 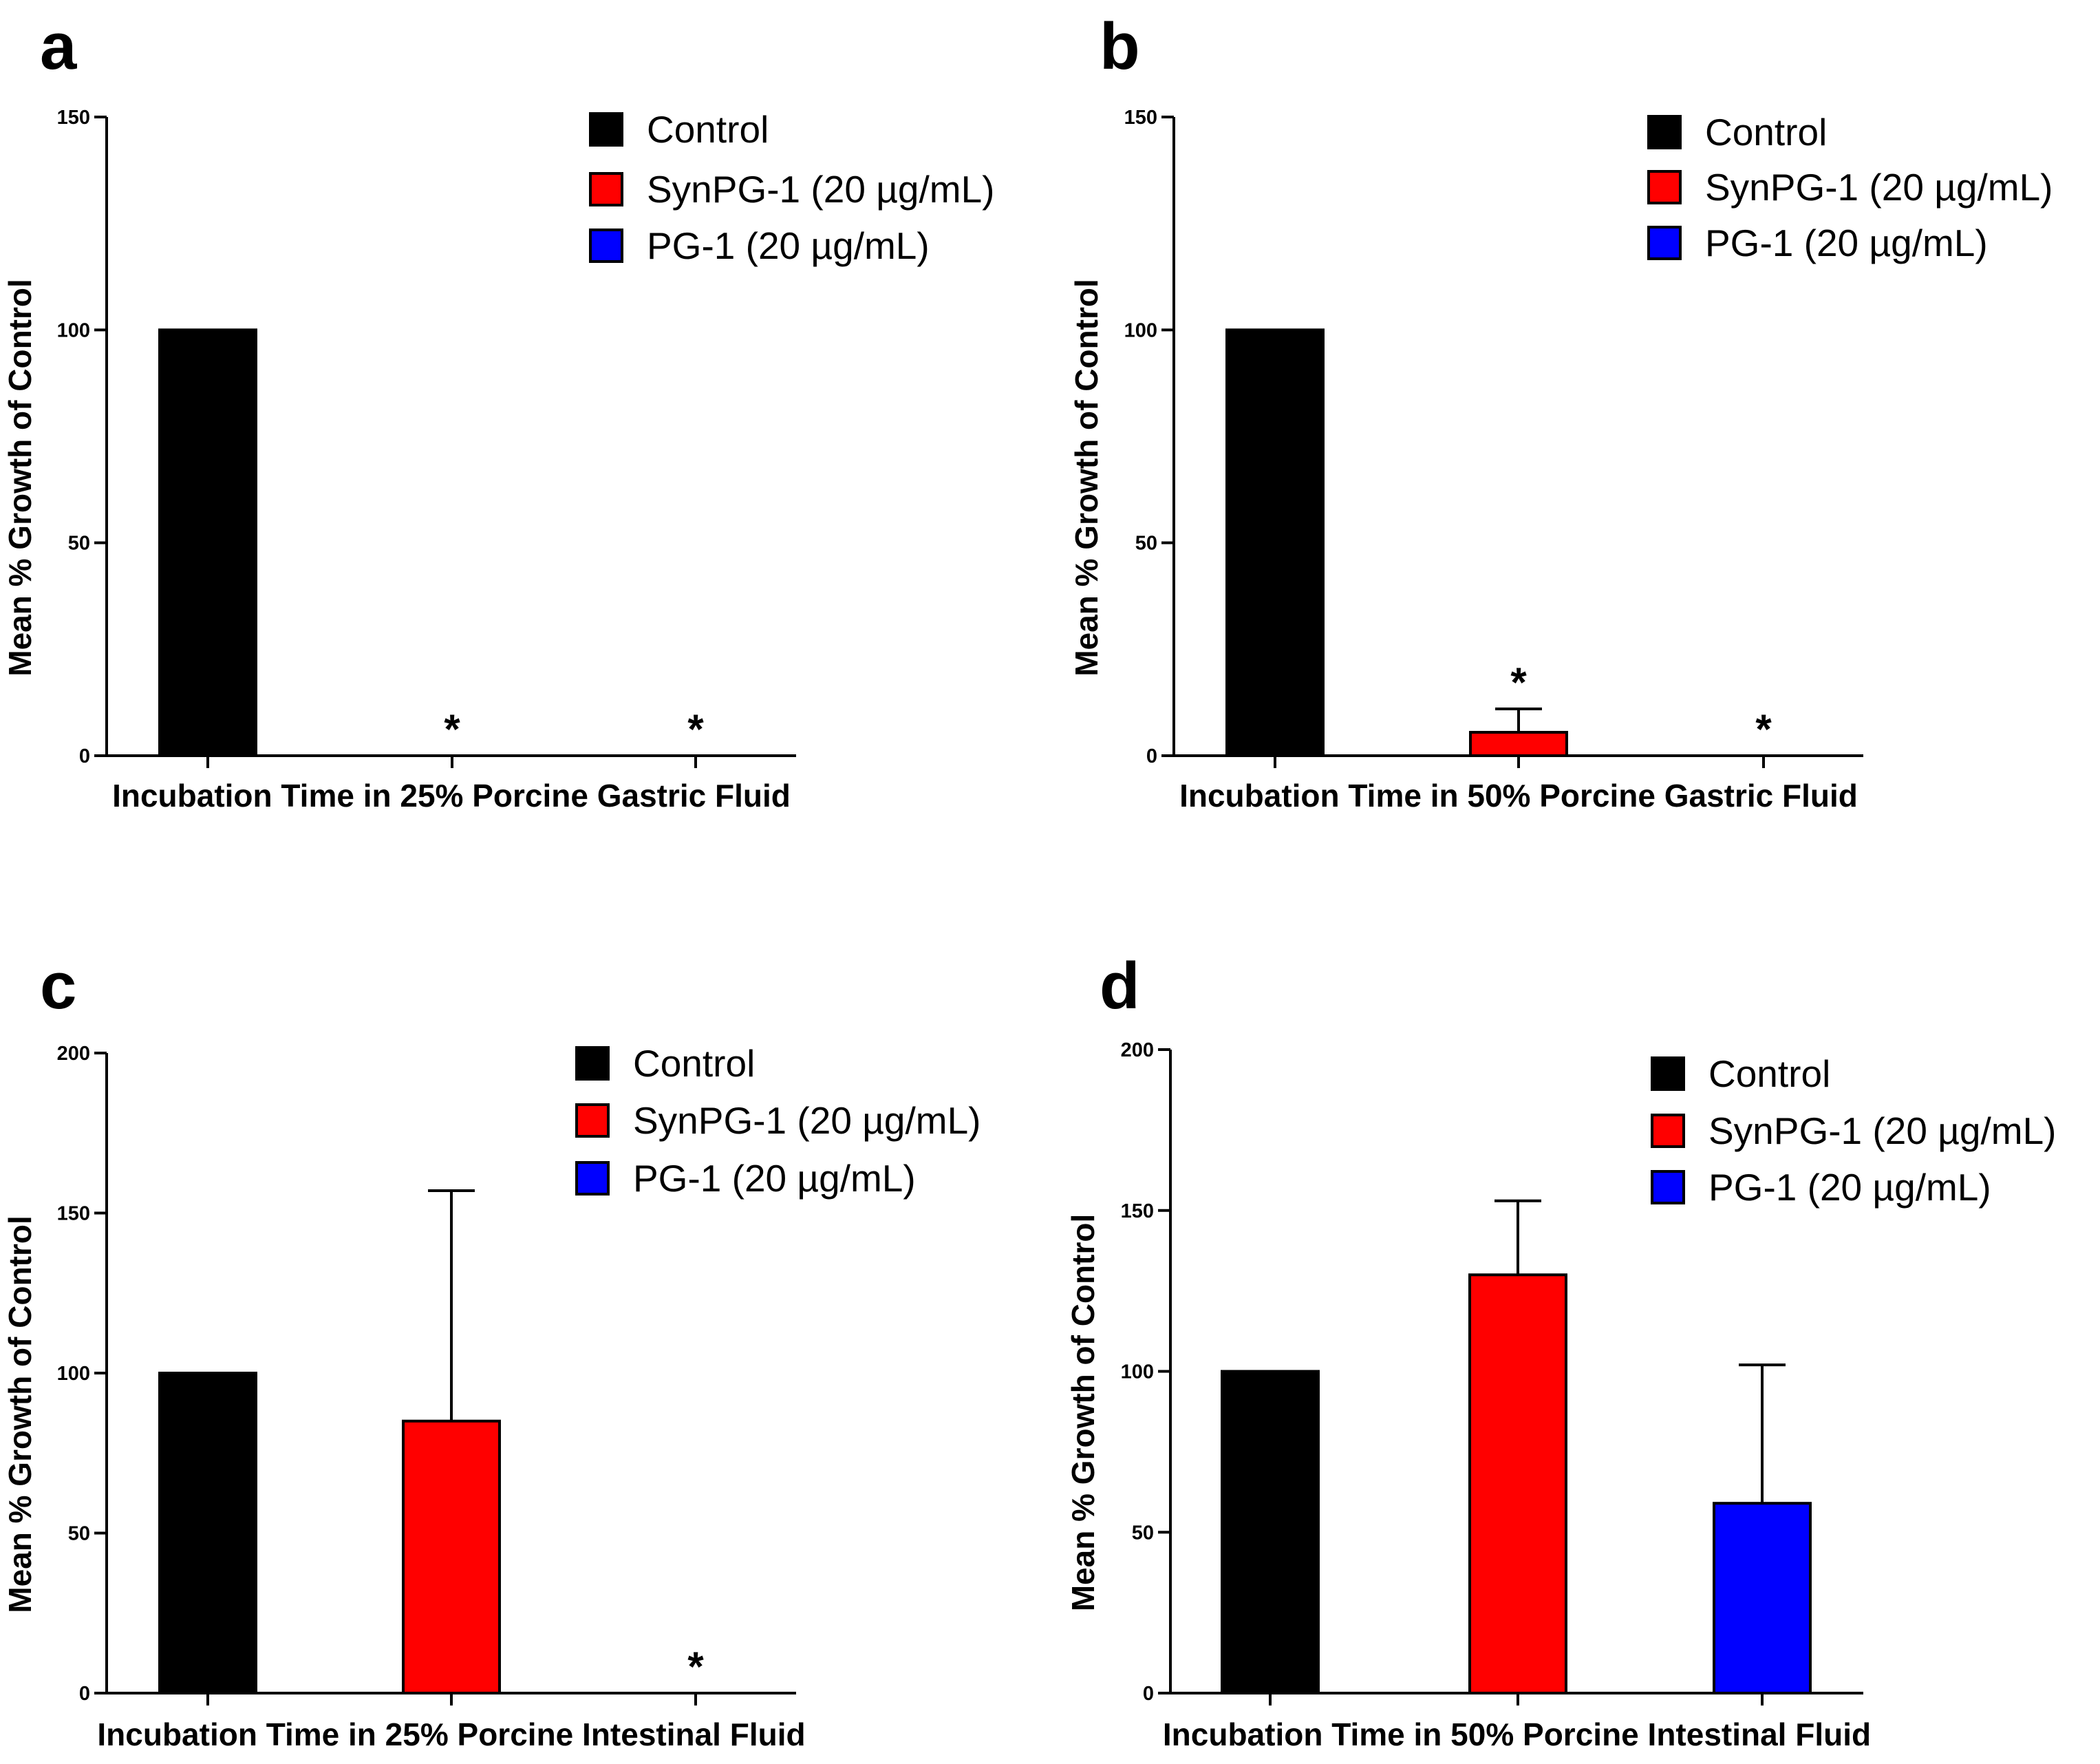 What do you see at coordinates (58, 46) in the screenshot?
I see `panel-letter: a` at bounding box center [58, 46].